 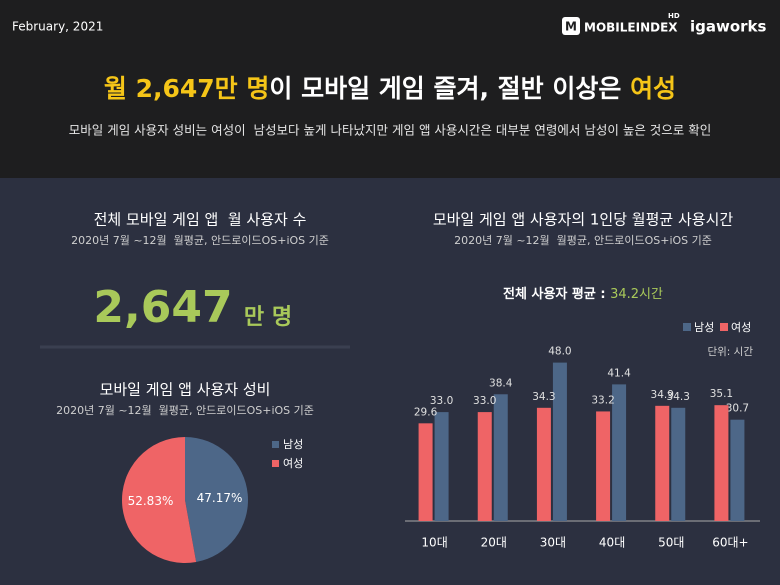 I want to click on bar-subtitle: 2020년 7월 ~12월 월평균, 안드로이드OS+iOS 기준, so click(x=583, y=240).